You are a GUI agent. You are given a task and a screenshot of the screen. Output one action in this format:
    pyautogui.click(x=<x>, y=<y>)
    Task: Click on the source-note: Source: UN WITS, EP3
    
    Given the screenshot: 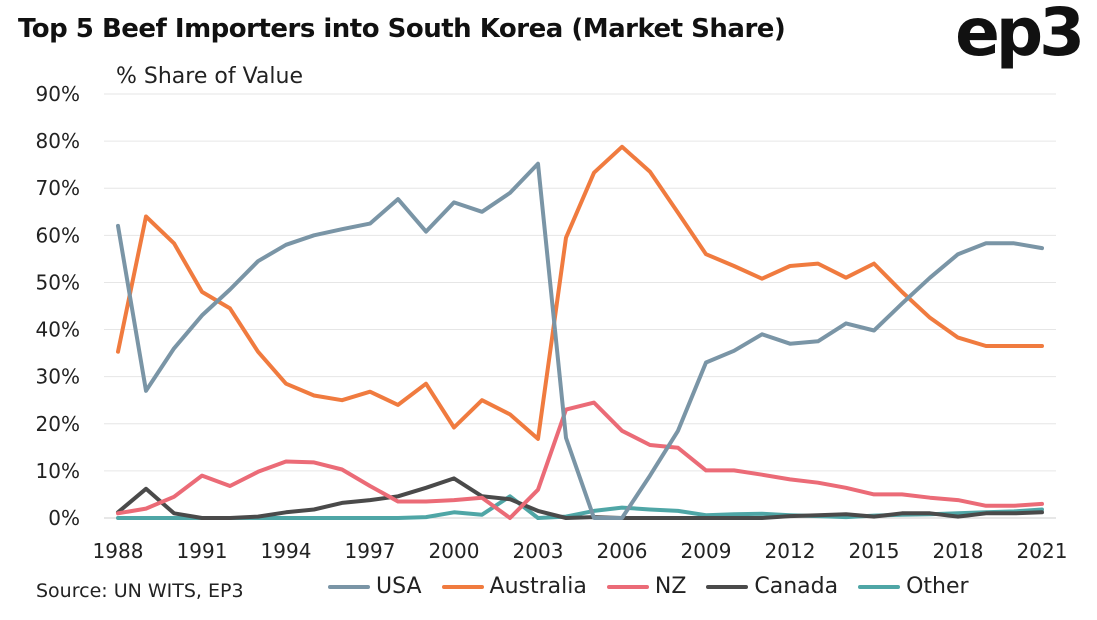 What is the action you would take?
    pyautogui.click(x=140, y=591)
    